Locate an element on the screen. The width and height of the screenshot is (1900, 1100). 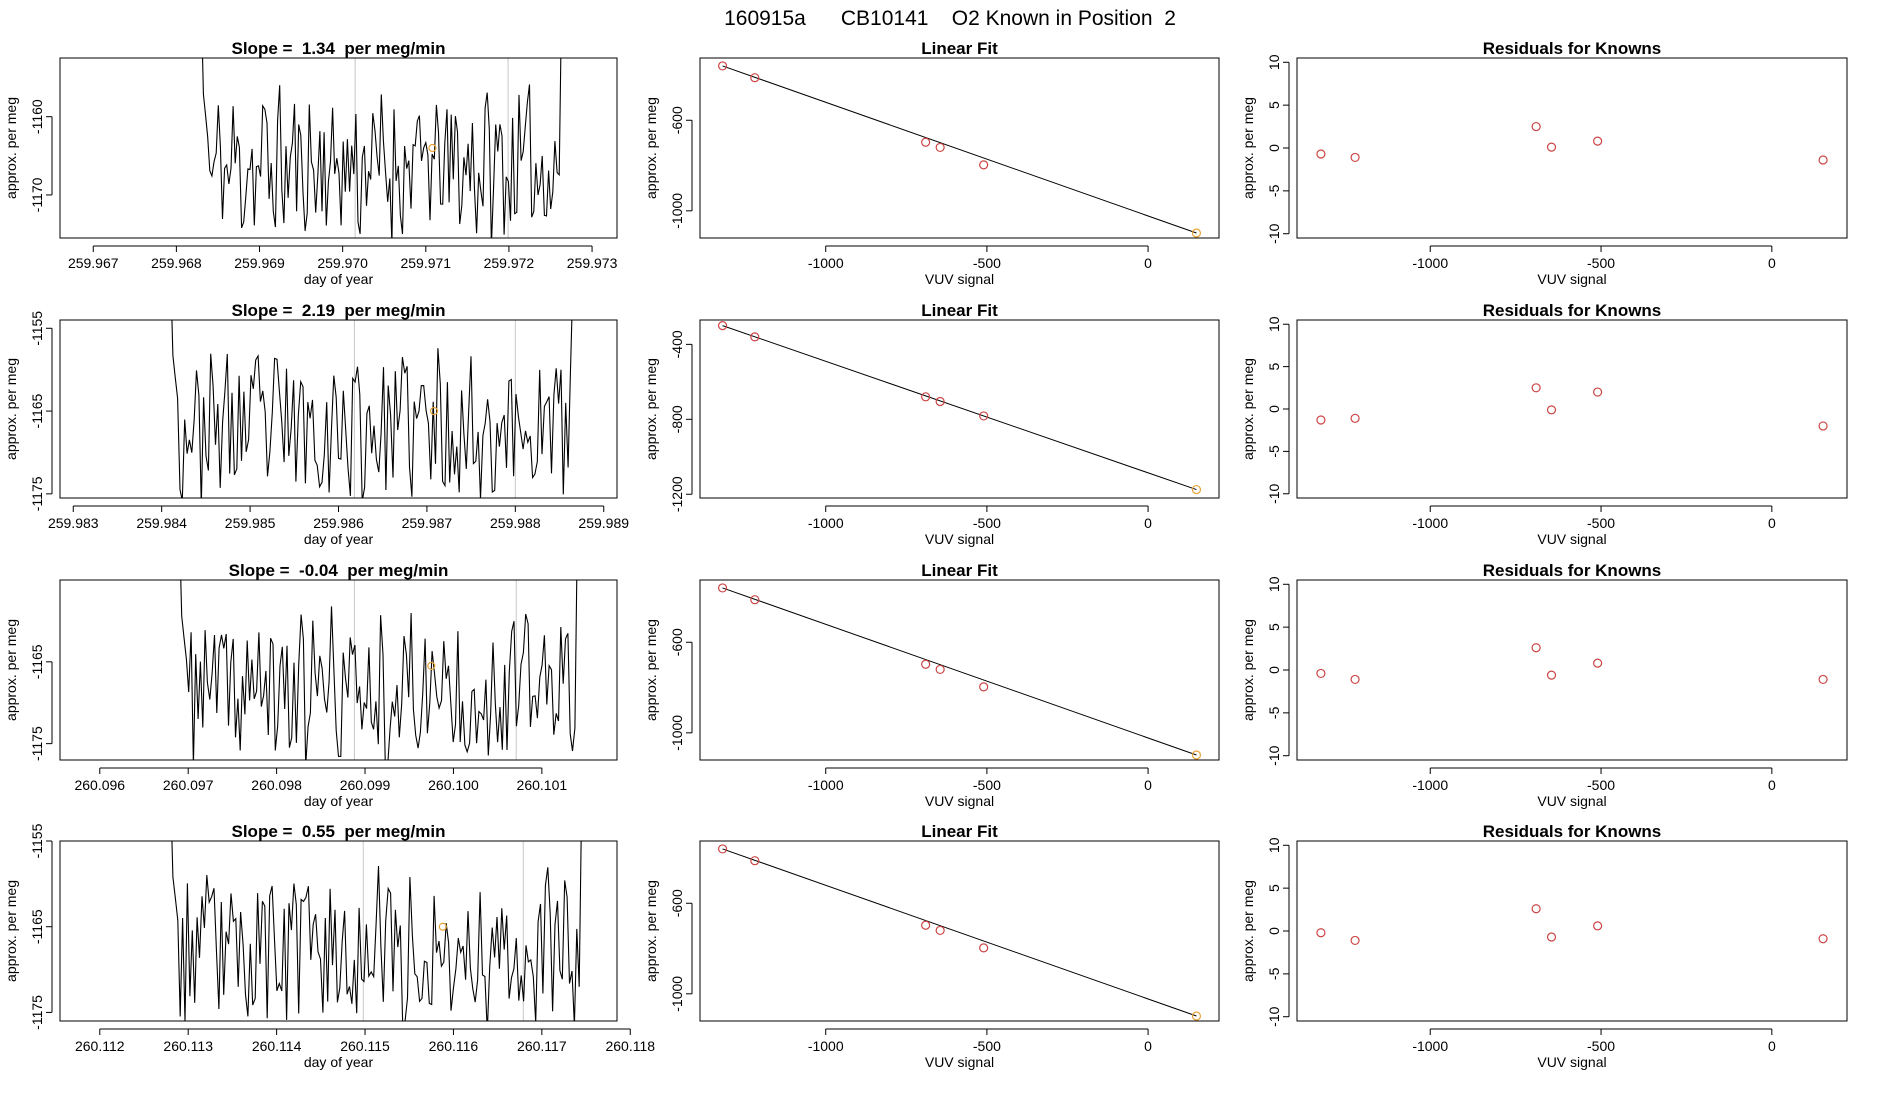
x-tick-label: 259.984 is located at coordinates (161, 523).